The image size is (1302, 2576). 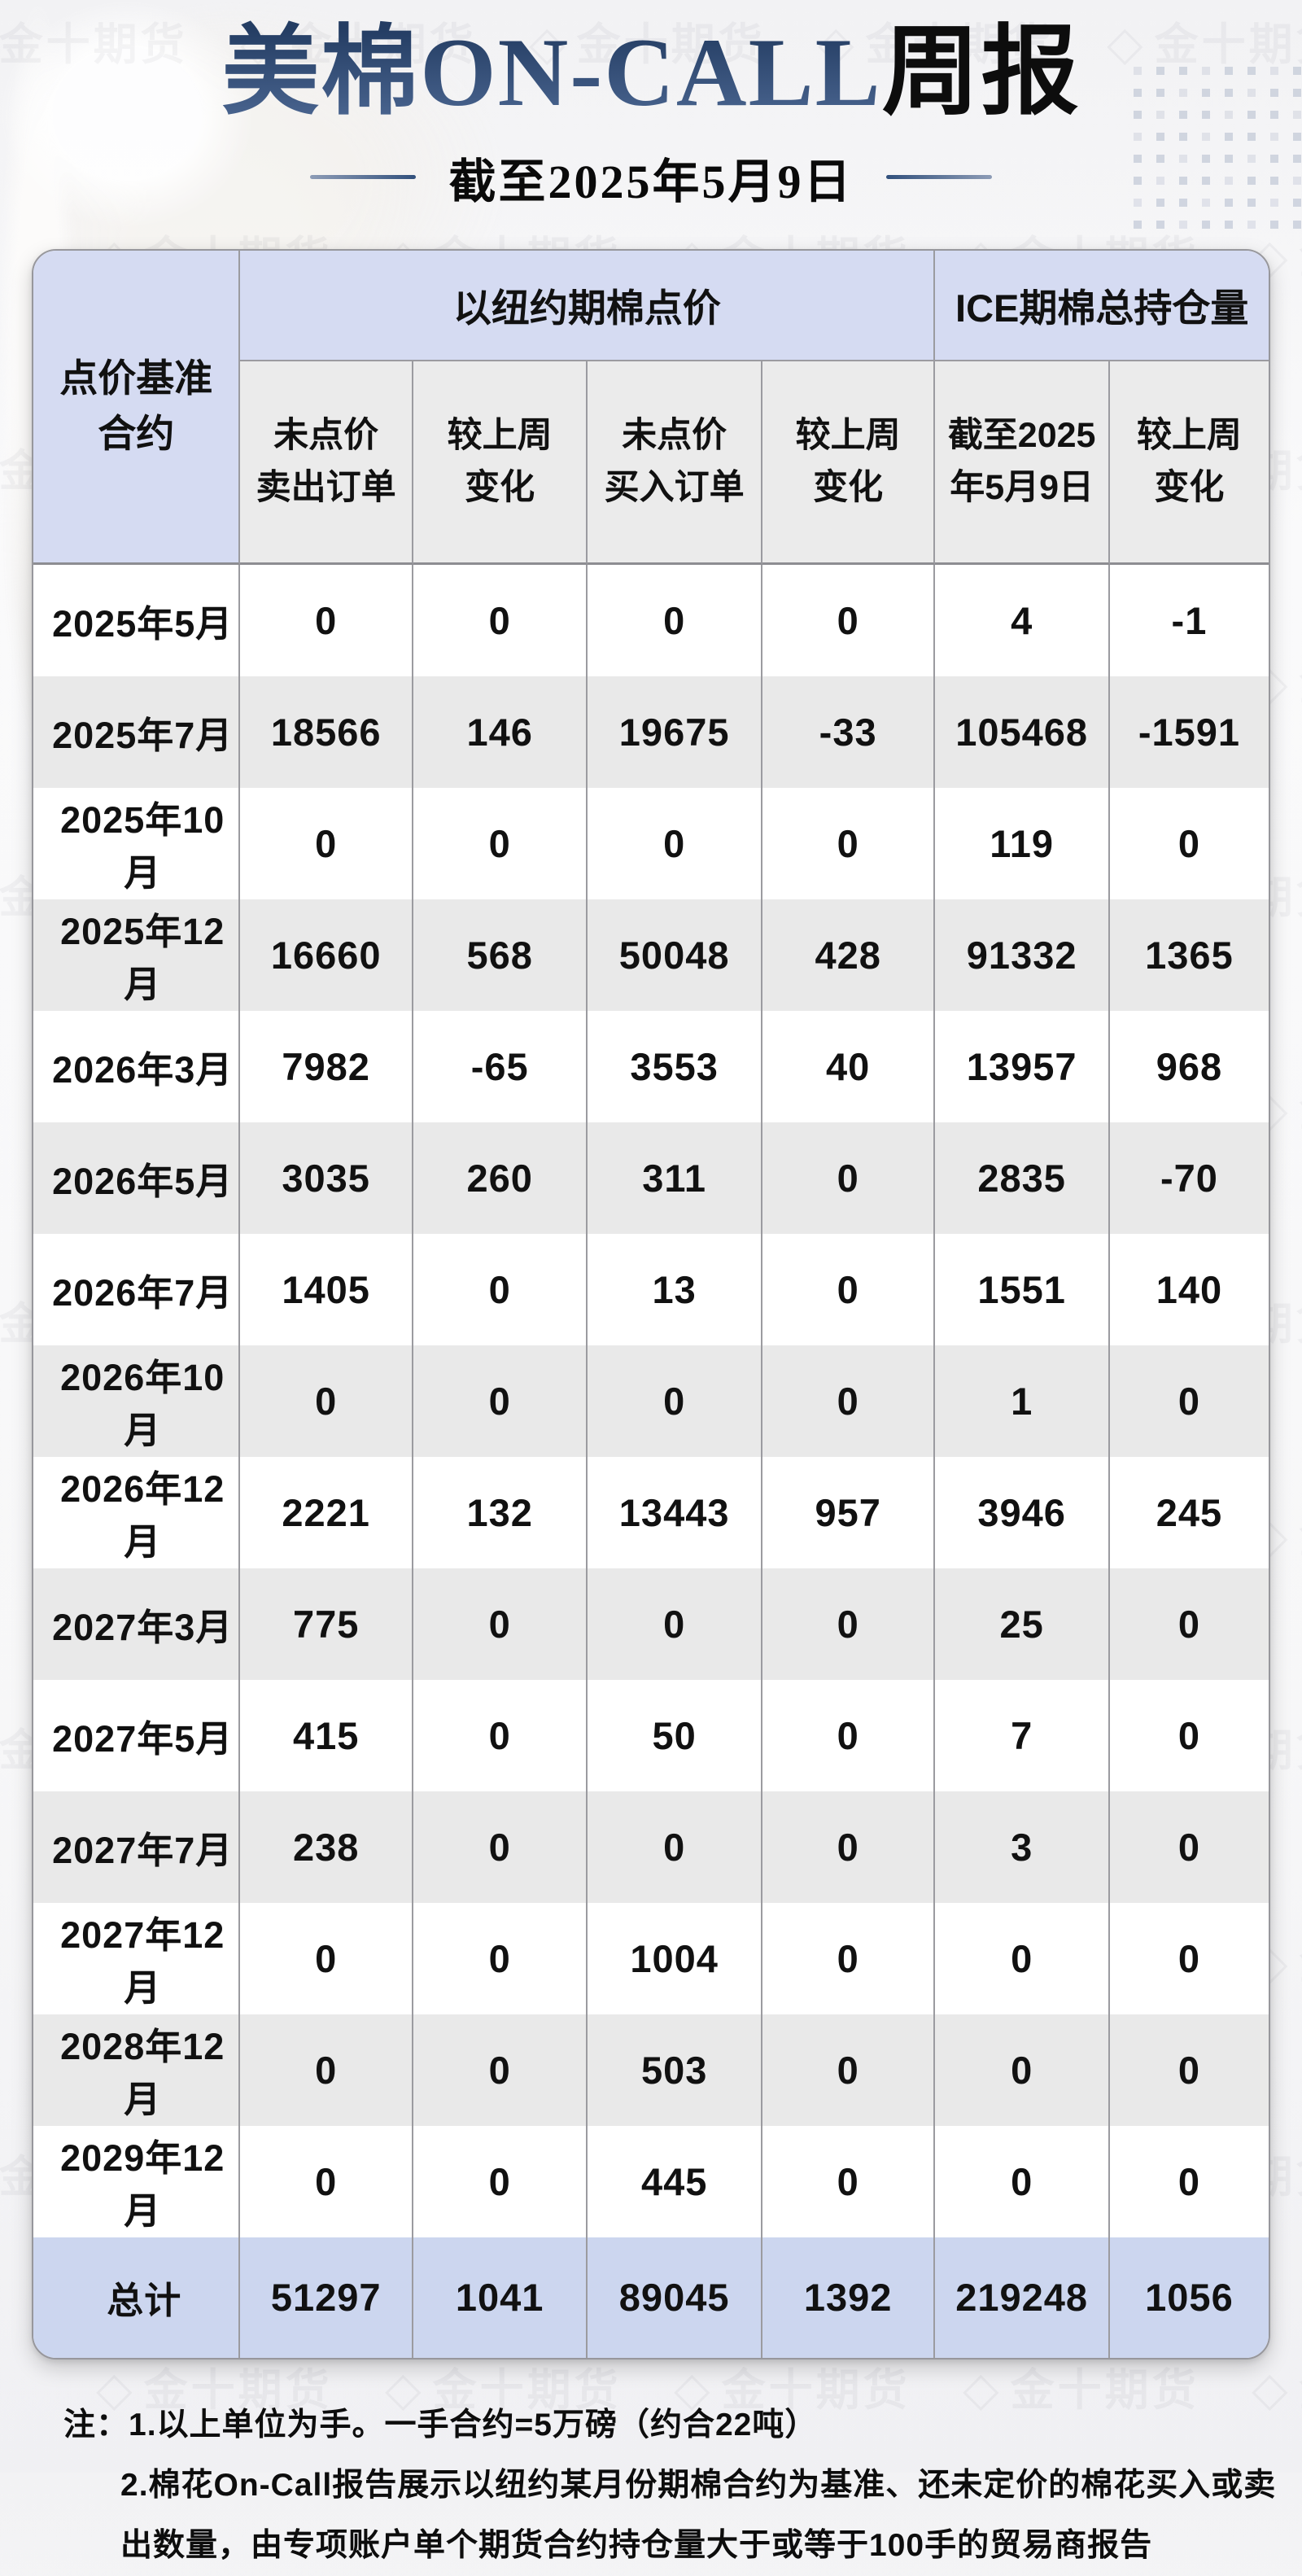 I want to click on sub-header-line: 未点价, so click(x=326, y=435).